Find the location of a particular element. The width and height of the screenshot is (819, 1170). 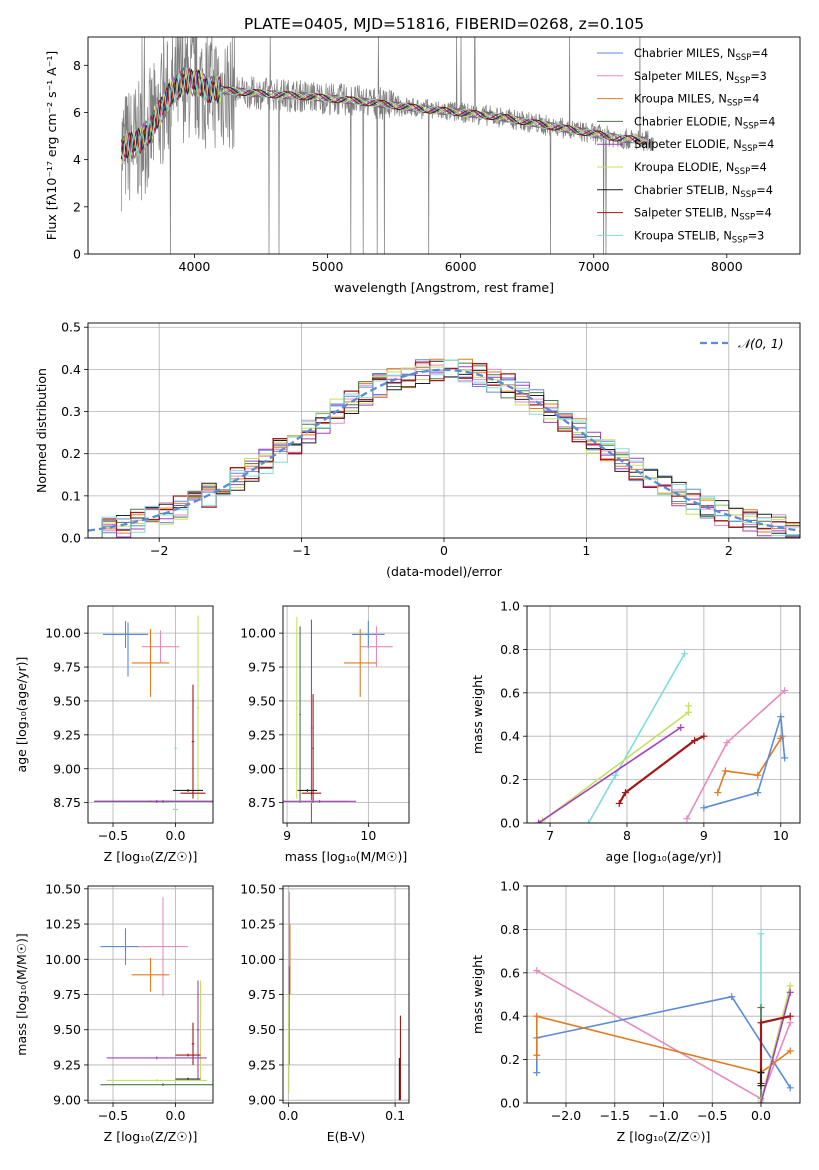

weight_z-xtick-label: −0.5 is located at coordinates (712, 1115).